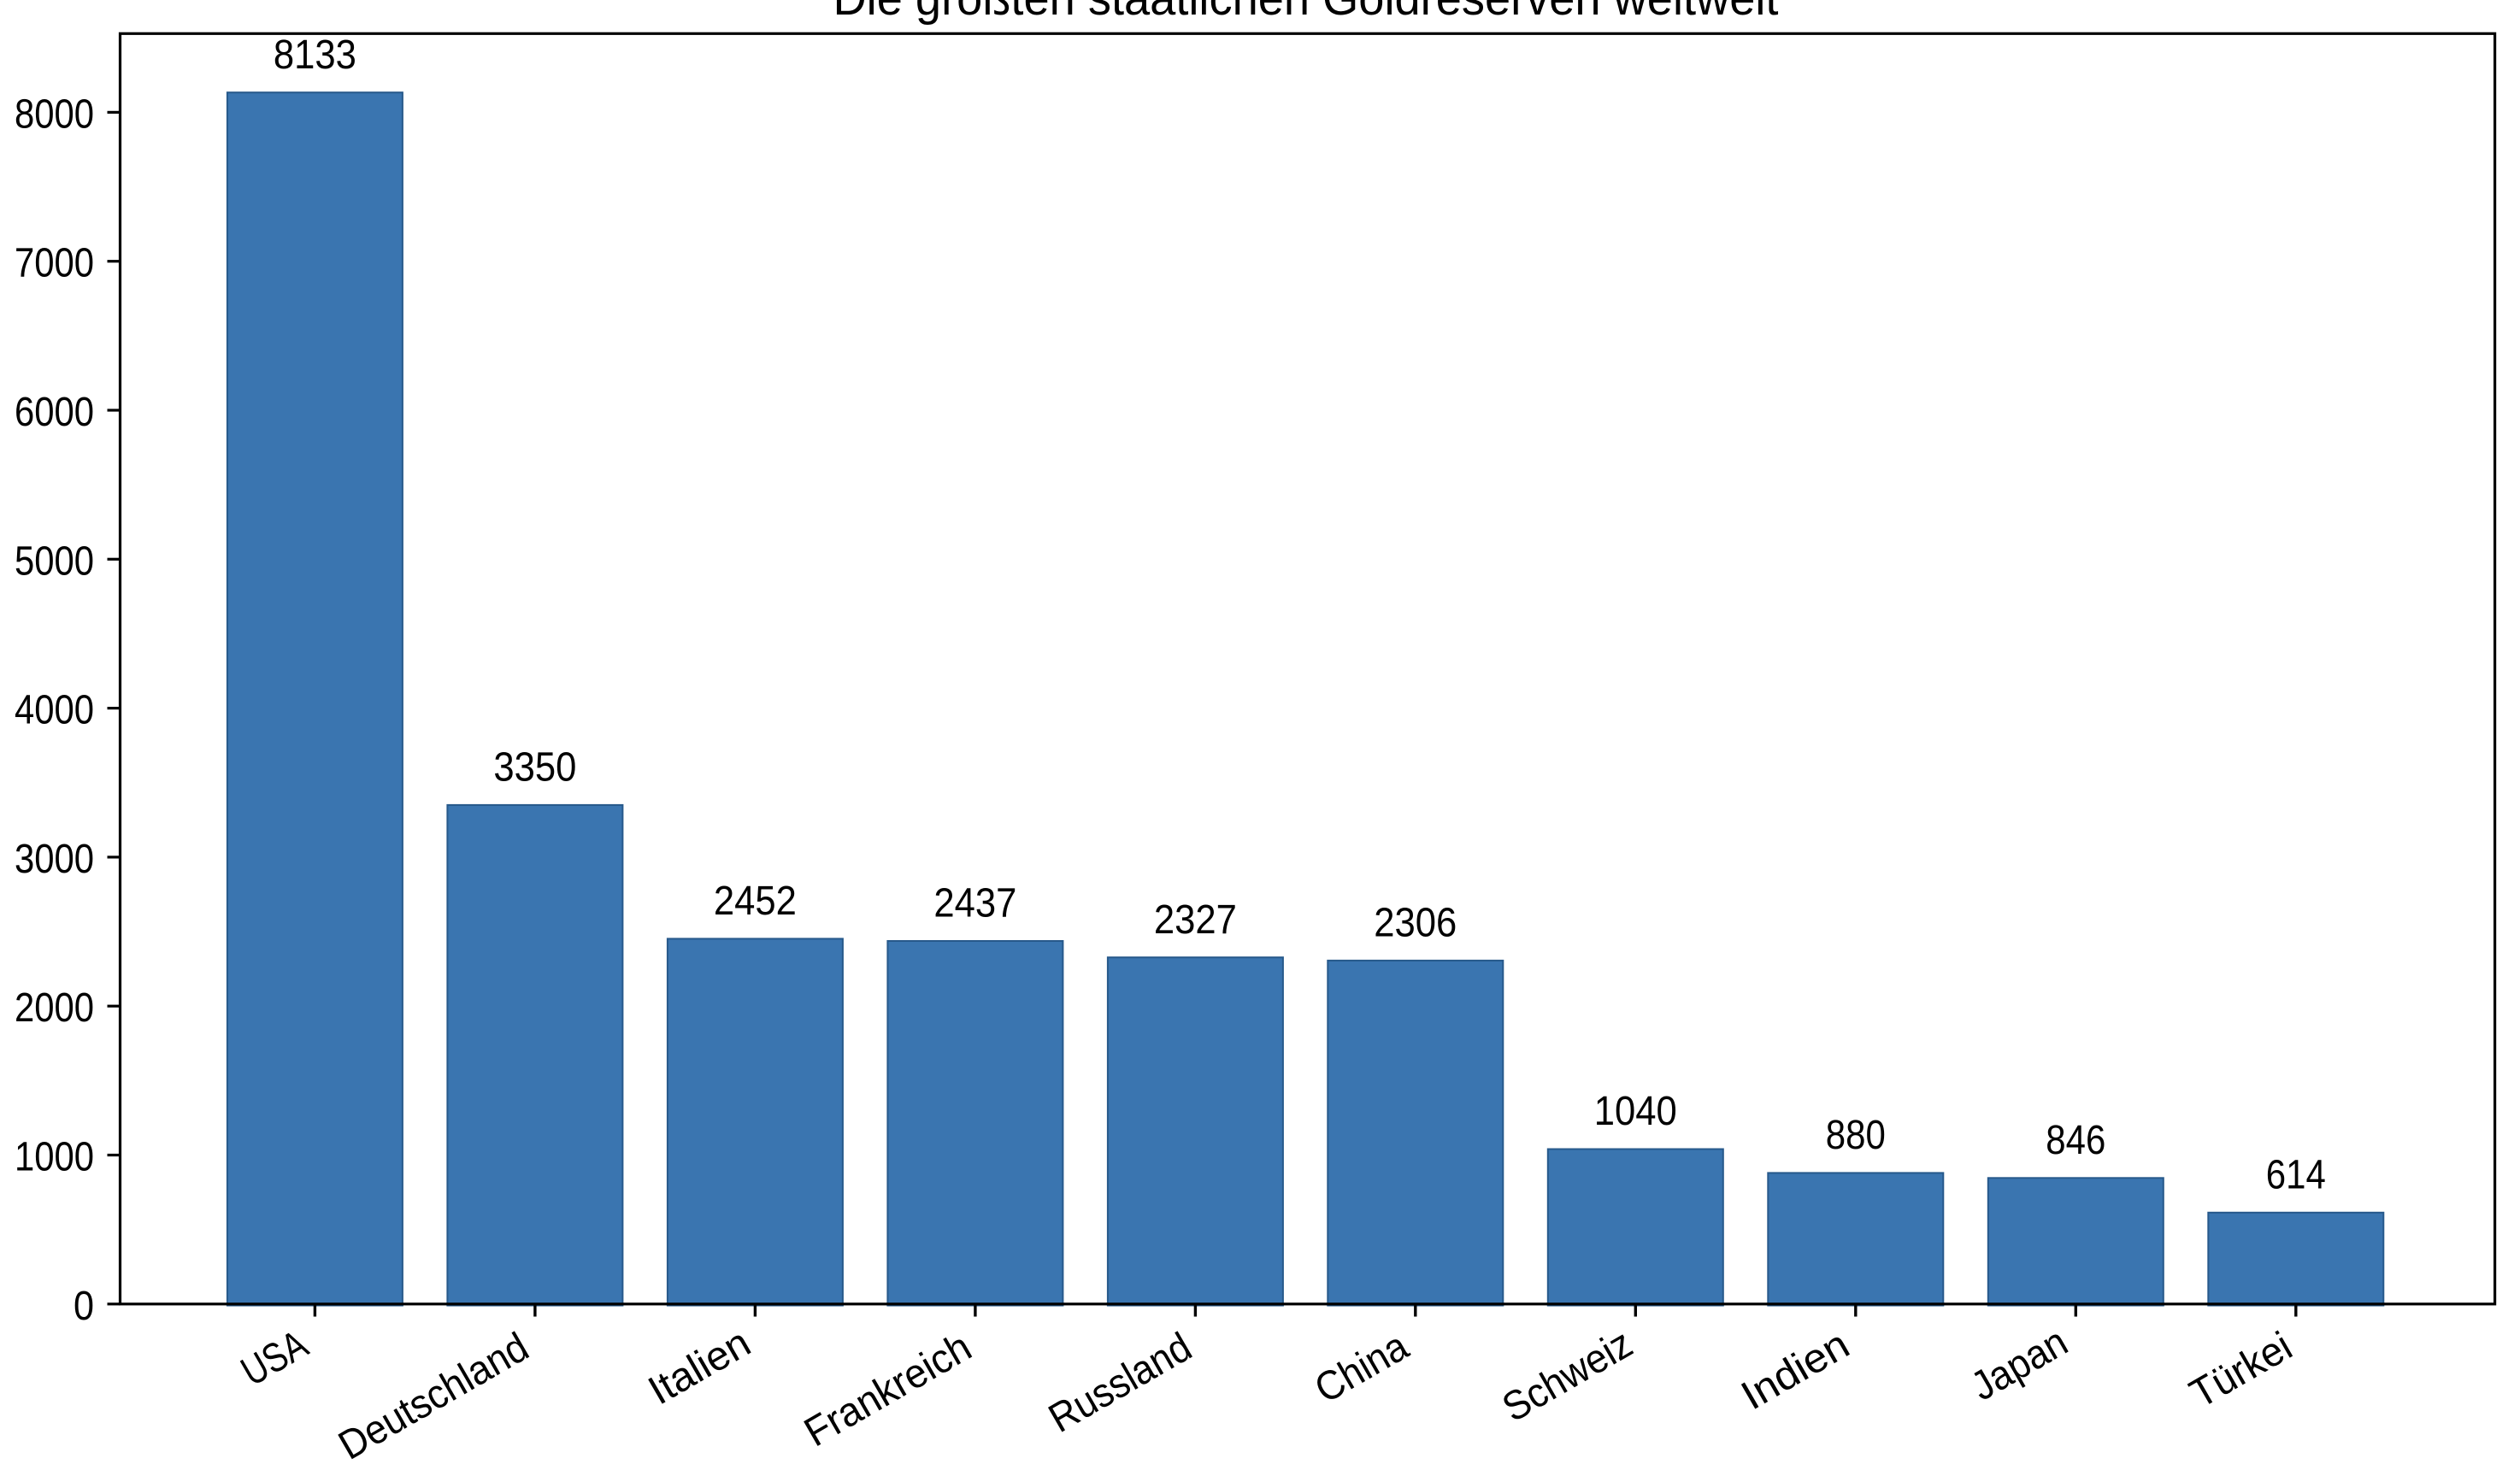 This screenshot has height=1470, width=2520. What do you see at coordinates (1856, 1135) in the screenshot?
I see `svg-text: 880` at bounding box center [1856, 1135].